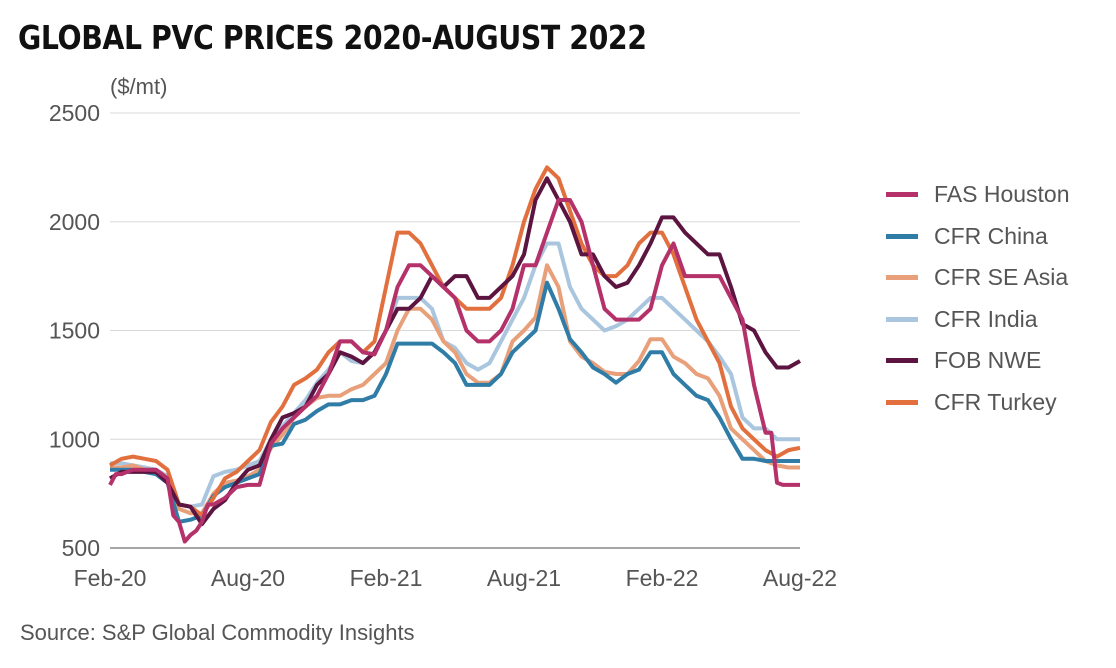 This screenshot has height=668, width=1116. I want to click on legend-item: CFR Turkey, so click(978, 403).